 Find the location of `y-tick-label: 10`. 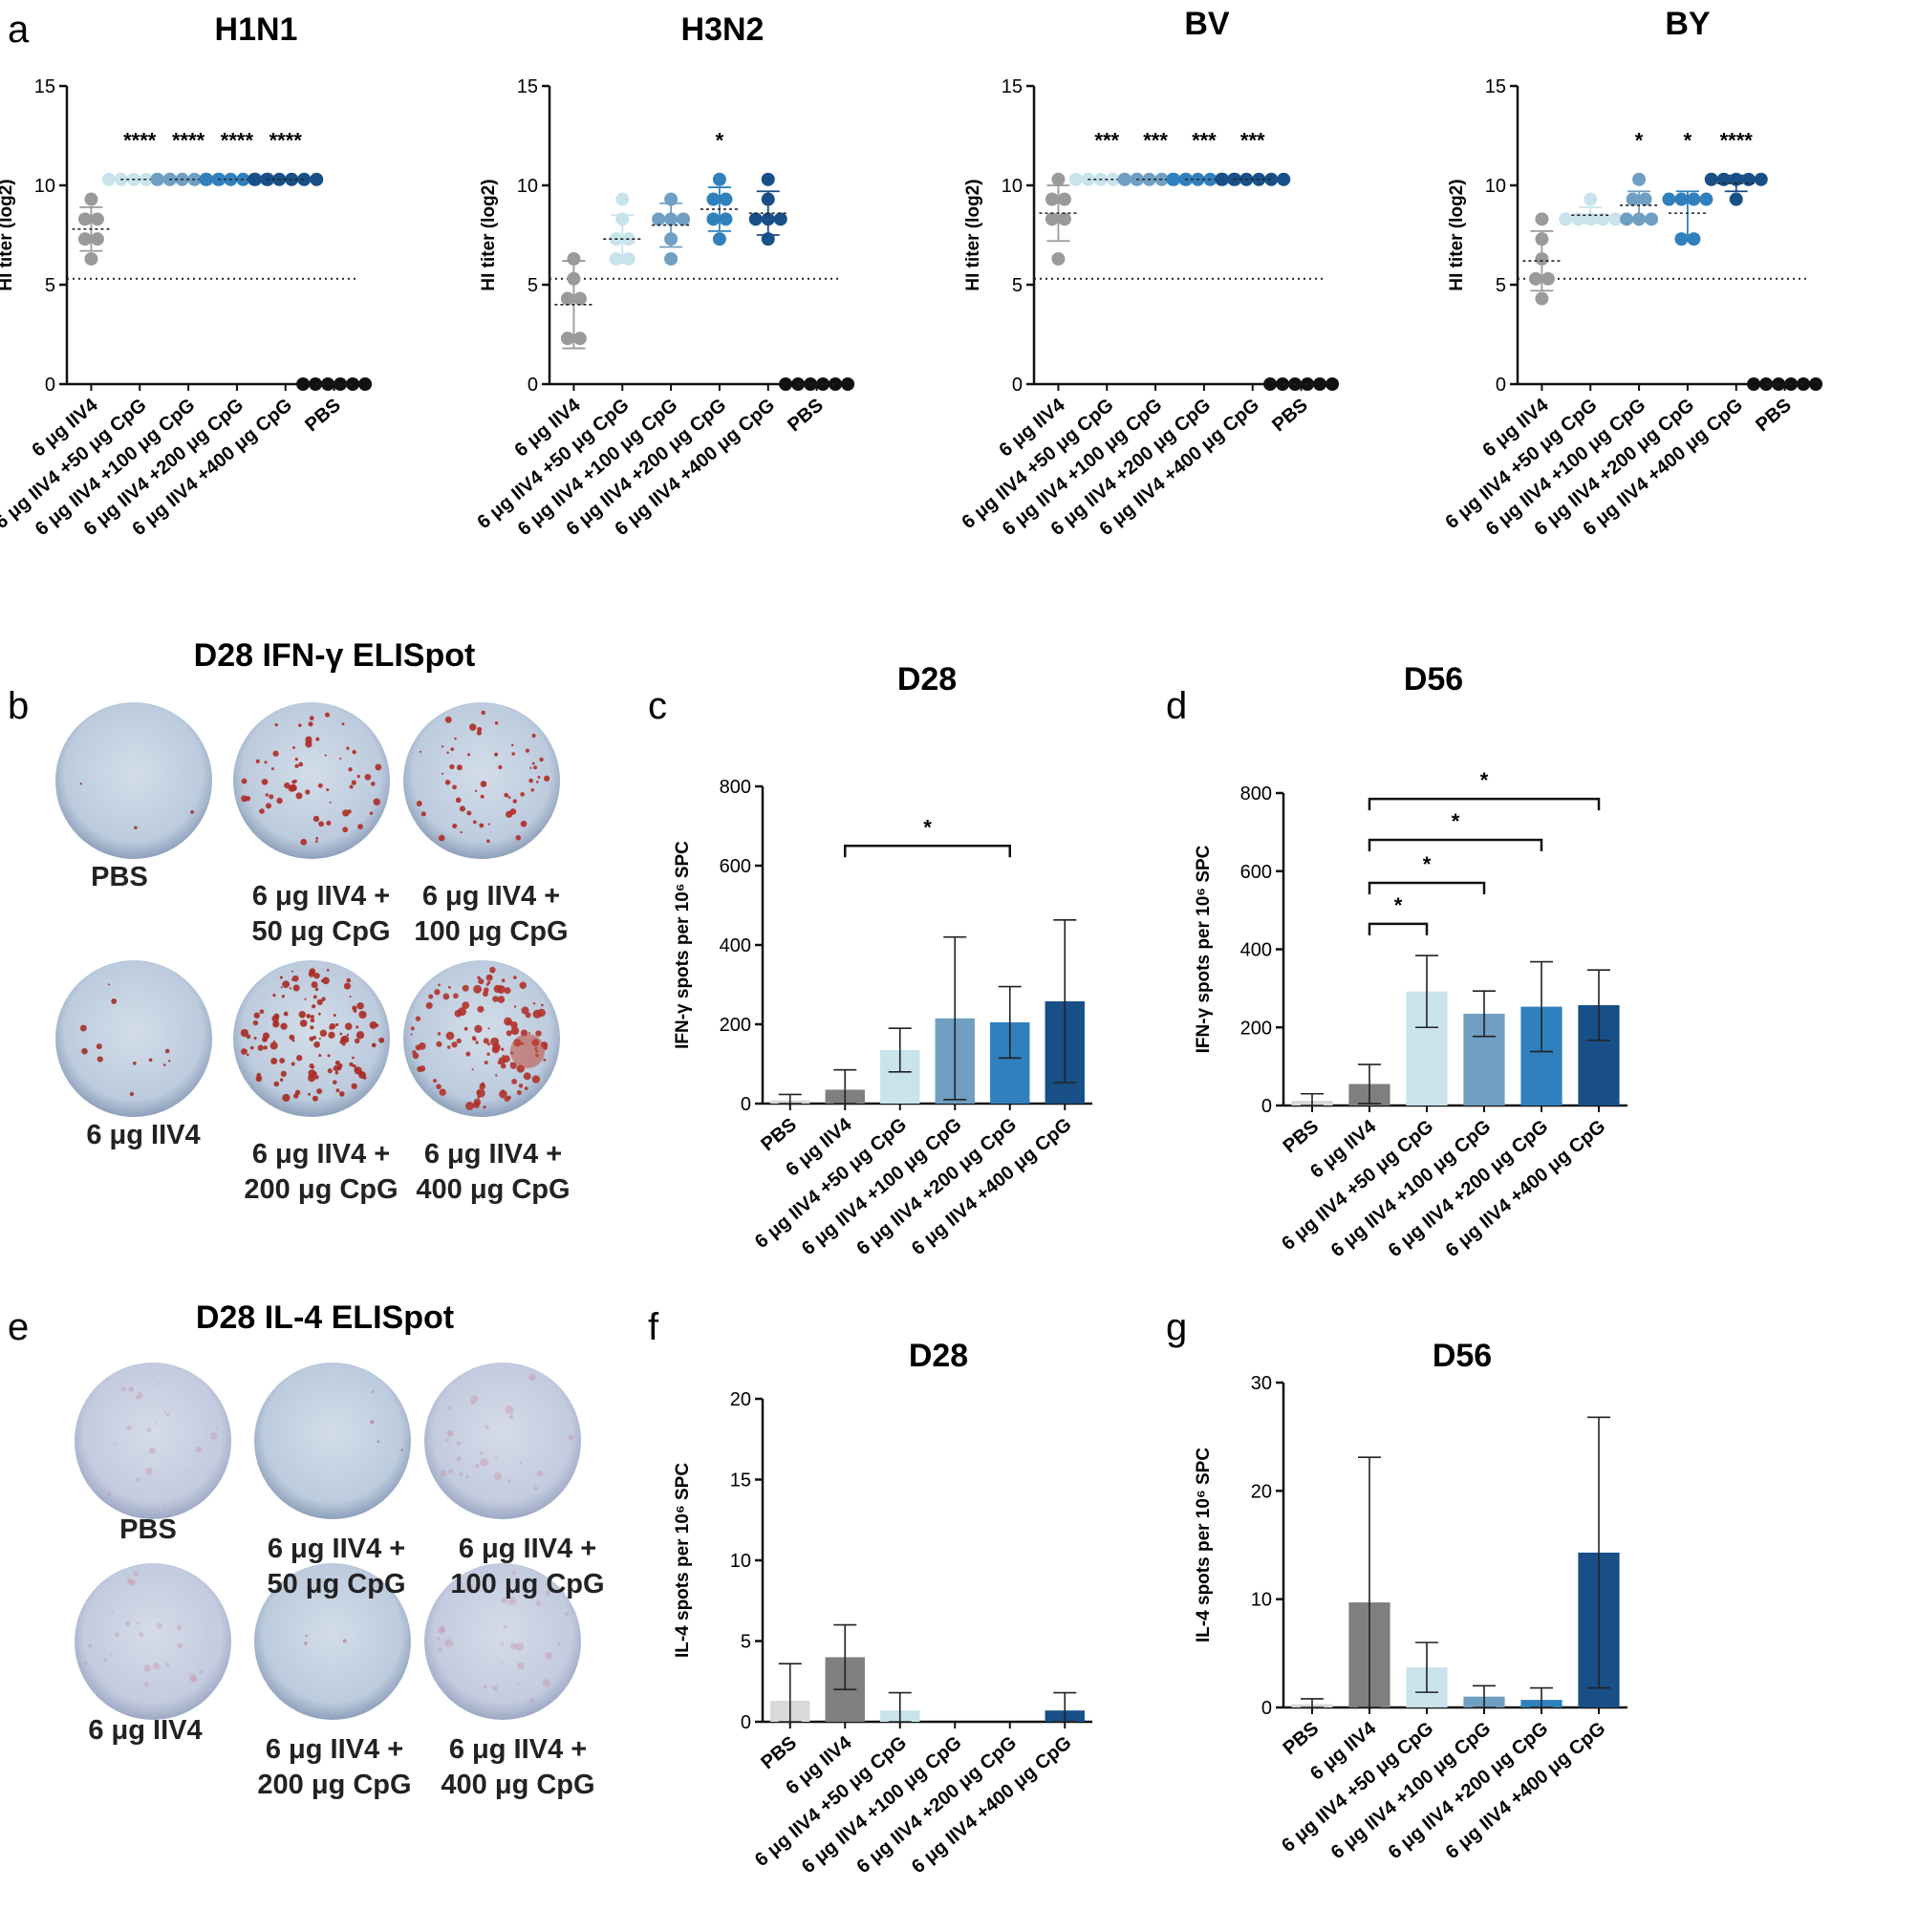

y-tick-label: 10 is located at coordinates (527, 186).